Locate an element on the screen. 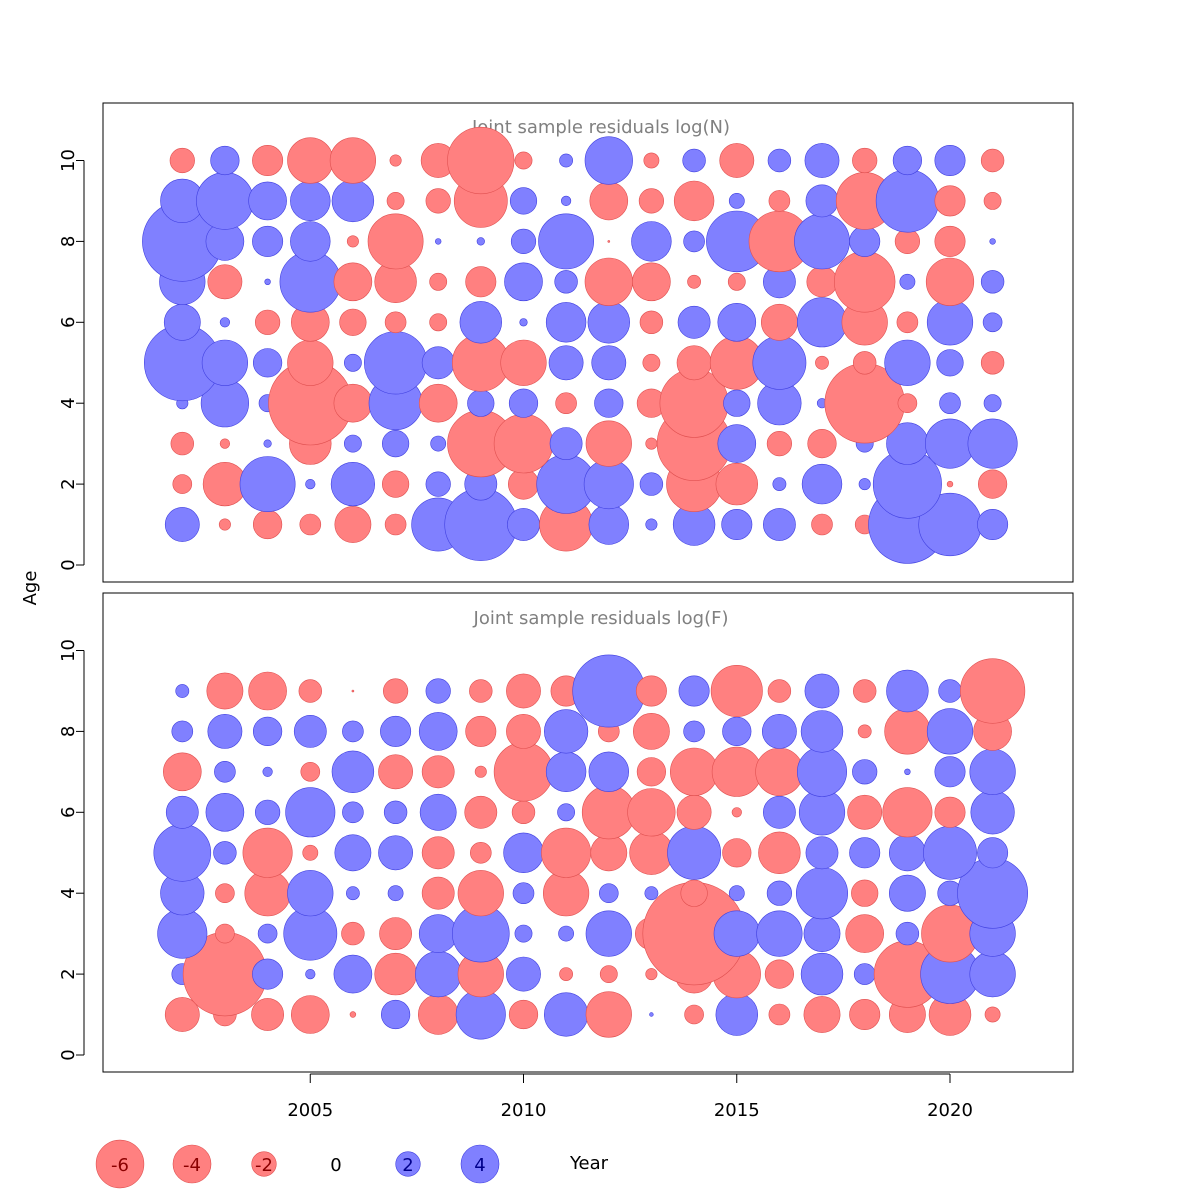 This screenshot has width=1200, height=1200. bubble-top-2003-age5 is located at coordinates (224, 362).